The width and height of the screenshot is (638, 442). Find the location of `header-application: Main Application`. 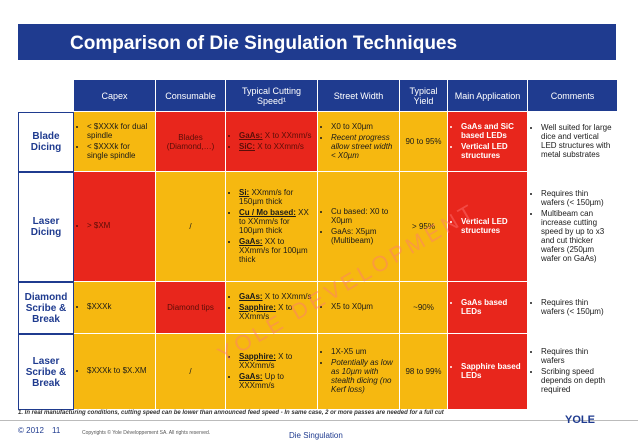

header-application: Main Application is located at coordinates (488, 96).